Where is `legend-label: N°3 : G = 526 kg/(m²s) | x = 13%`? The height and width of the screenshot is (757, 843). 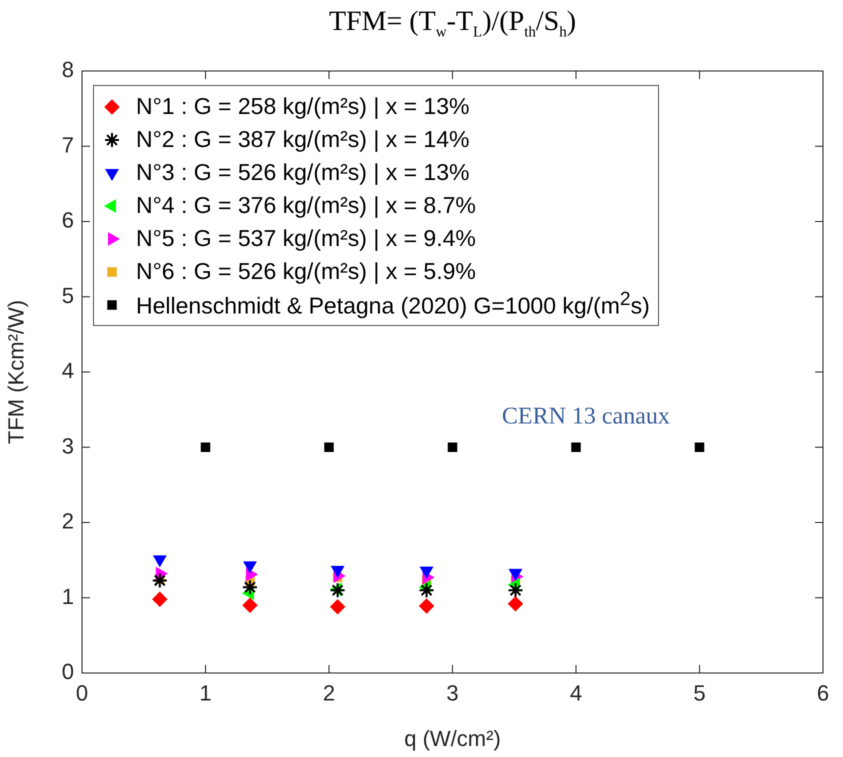 legend-label: N°3 : G = 526 kg/(m²s) | x = 13% is located at coordinates (303, 172).